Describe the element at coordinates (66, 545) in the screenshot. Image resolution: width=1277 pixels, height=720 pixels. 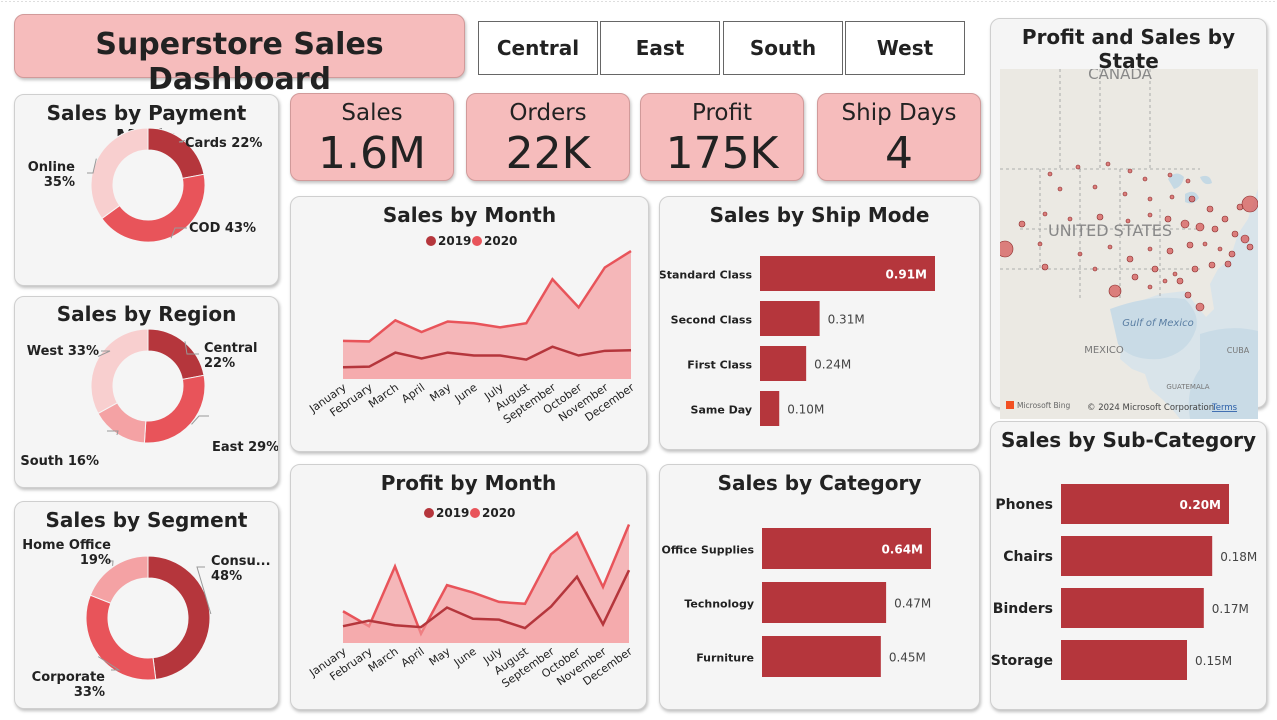
I see `donut-label-home-office: Home Office` at that location.